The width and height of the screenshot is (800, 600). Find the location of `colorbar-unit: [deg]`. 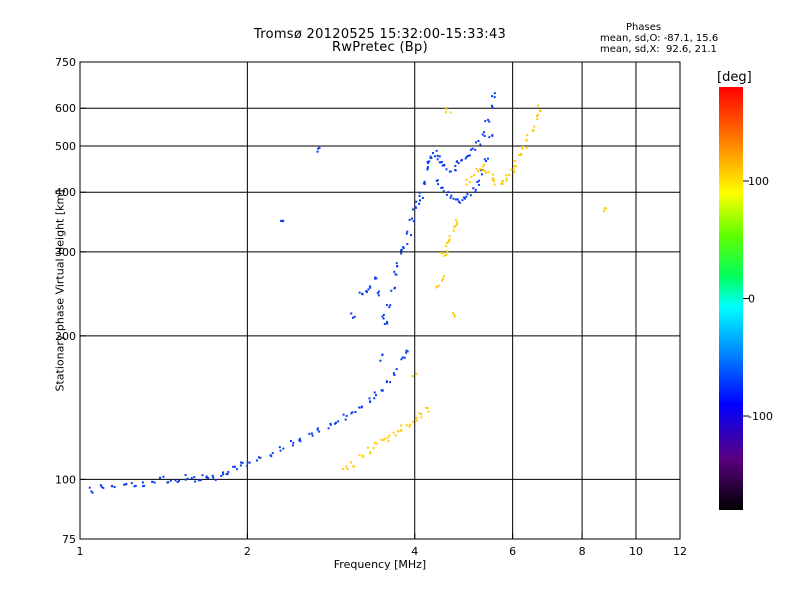

colorbar-unit: [deg] is located at coordinates (734, 77).